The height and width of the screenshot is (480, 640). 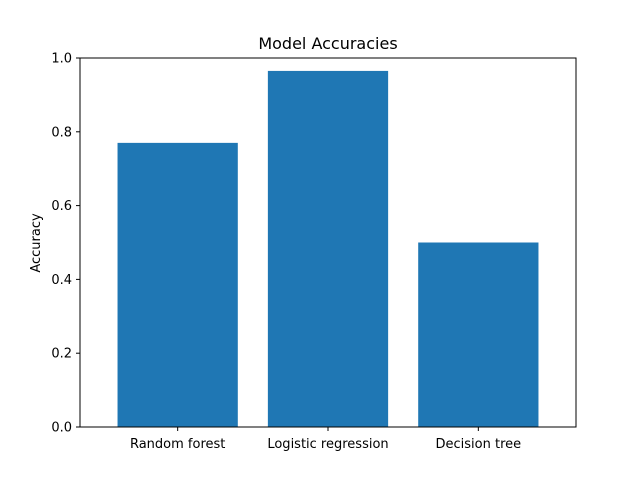 I want to click on bar-random-forest, so click(x=177, y=284).